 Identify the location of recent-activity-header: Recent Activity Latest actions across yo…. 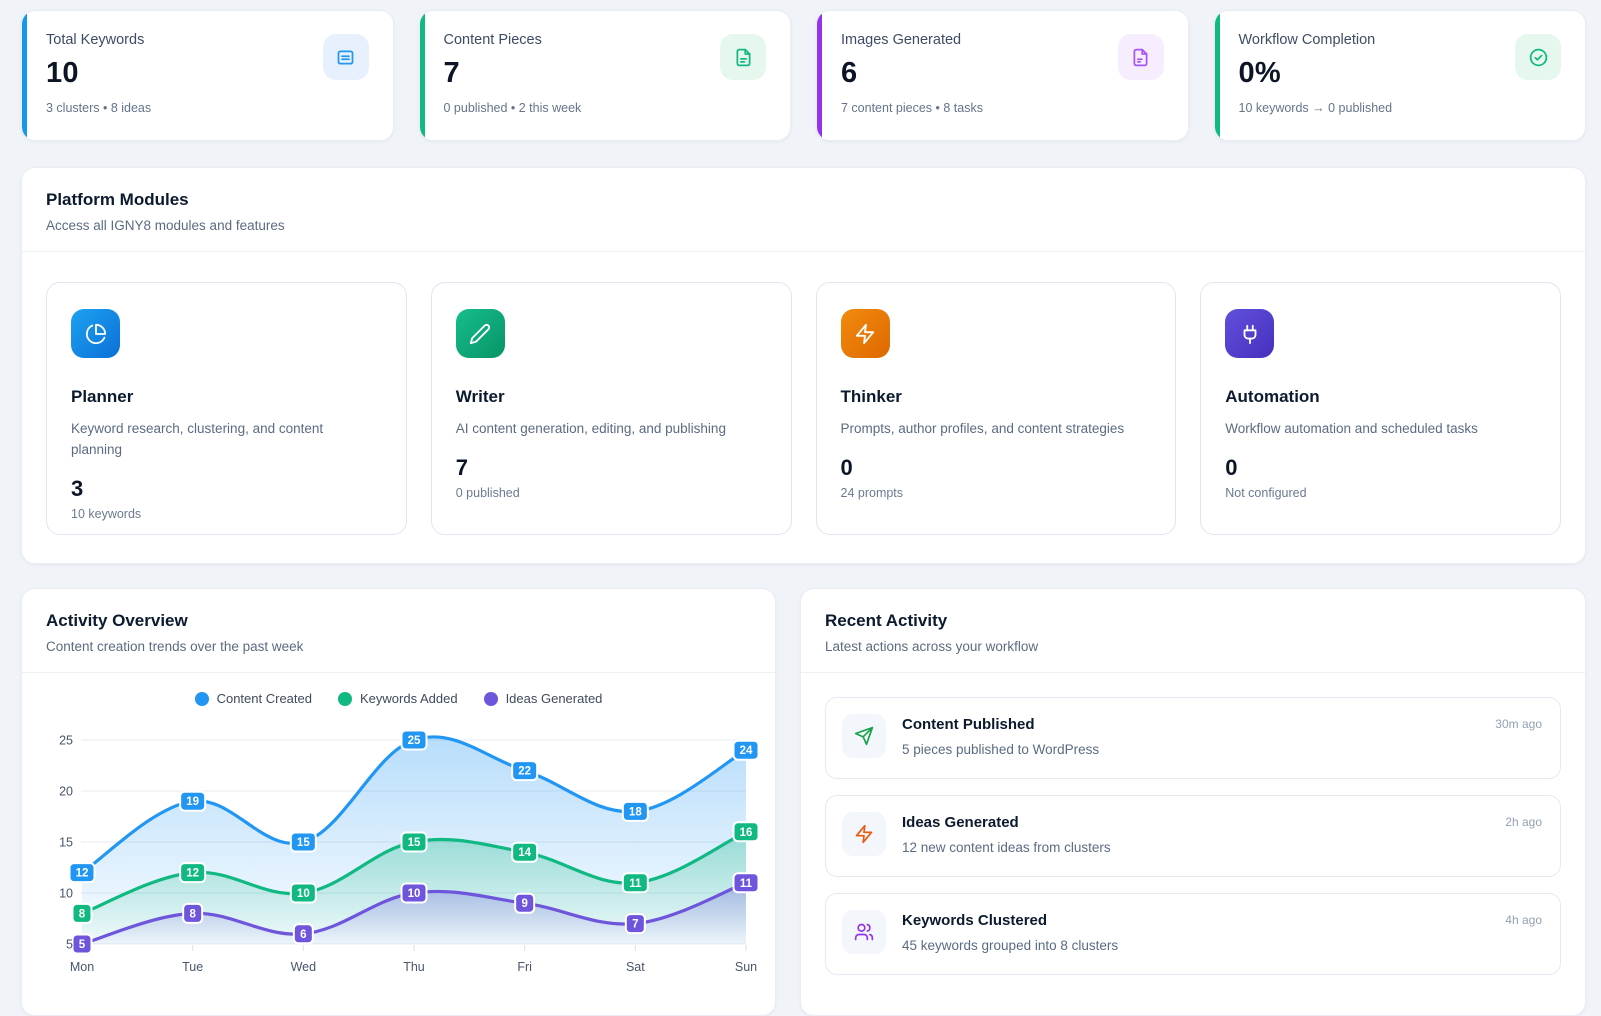
(1193, 630).